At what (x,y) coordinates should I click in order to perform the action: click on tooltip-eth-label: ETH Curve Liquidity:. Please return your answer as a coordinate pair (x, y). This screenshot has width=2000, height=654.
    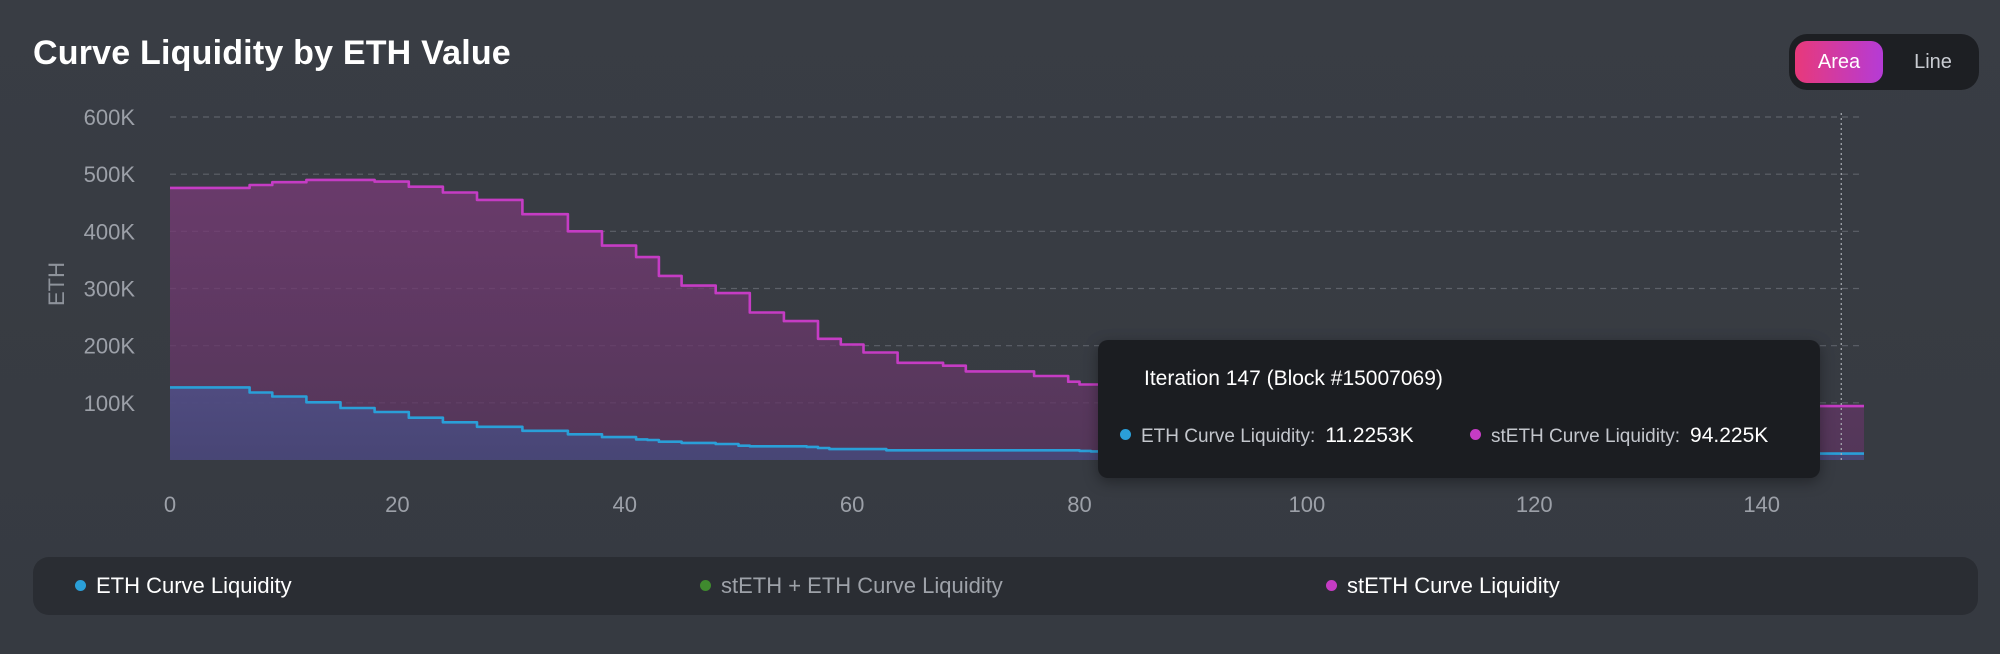
    Looking at the image, I should click on (1228, 436).